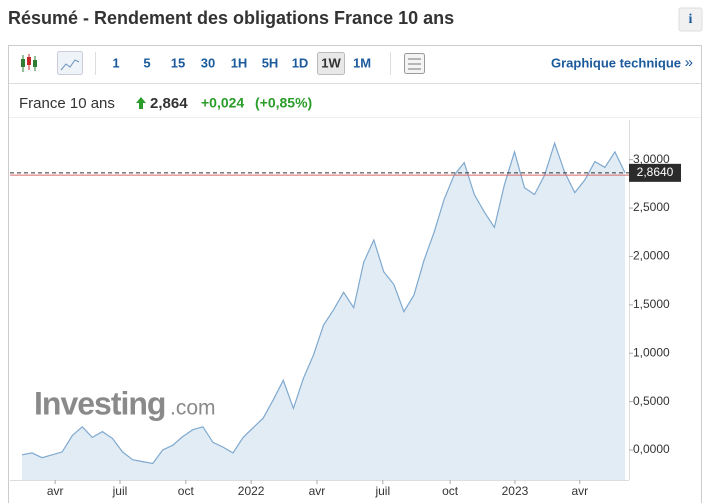  I want to click on y-tick-label: 1,0000, so click(651, 352).